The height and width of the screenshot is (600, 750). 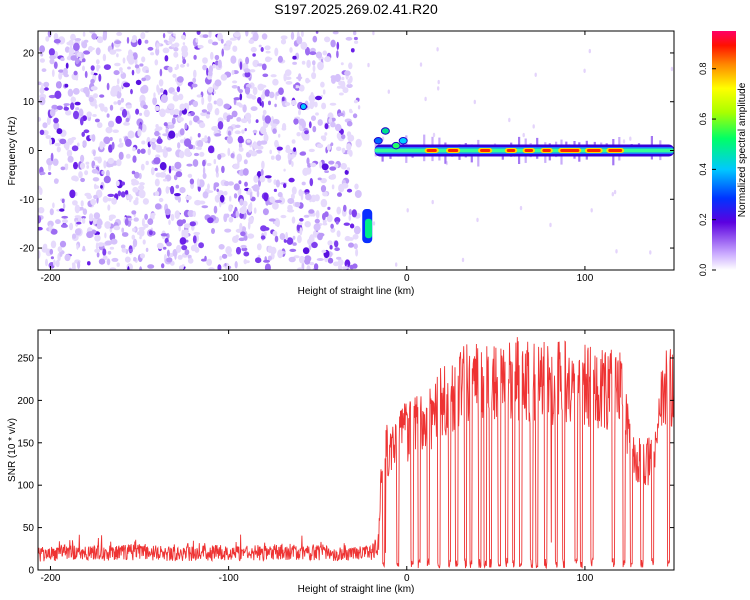 What do you see at coordinates (703, 119) in the screenshot?
I see `colorbar-tick-label: 0.6` at bounding box center [703, 119].